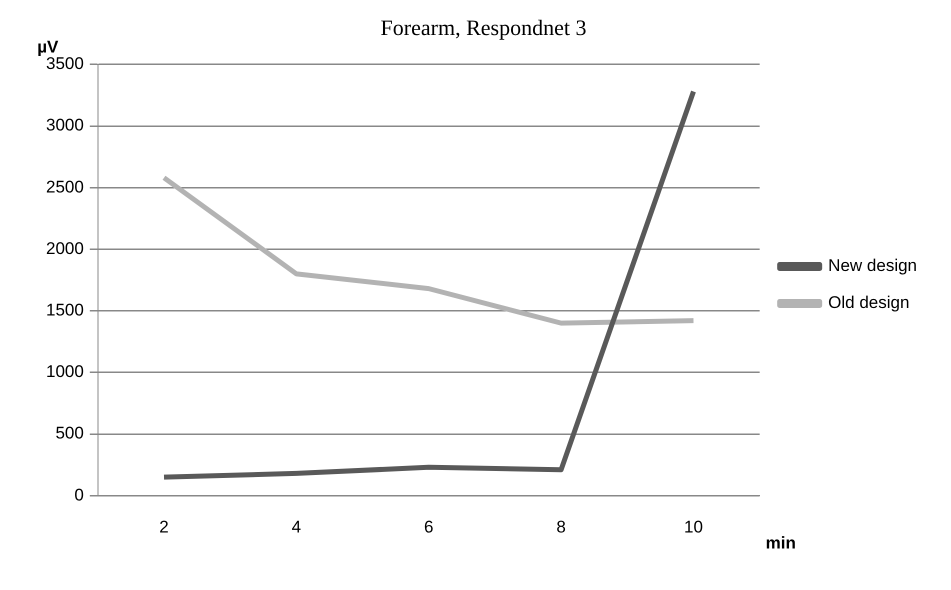 Image resolution: width=951 pixels, height=590 pixels. Describe the element at coordinates (65, 186) in the screenshot. I see `y-tick-label: 2500` at that location.